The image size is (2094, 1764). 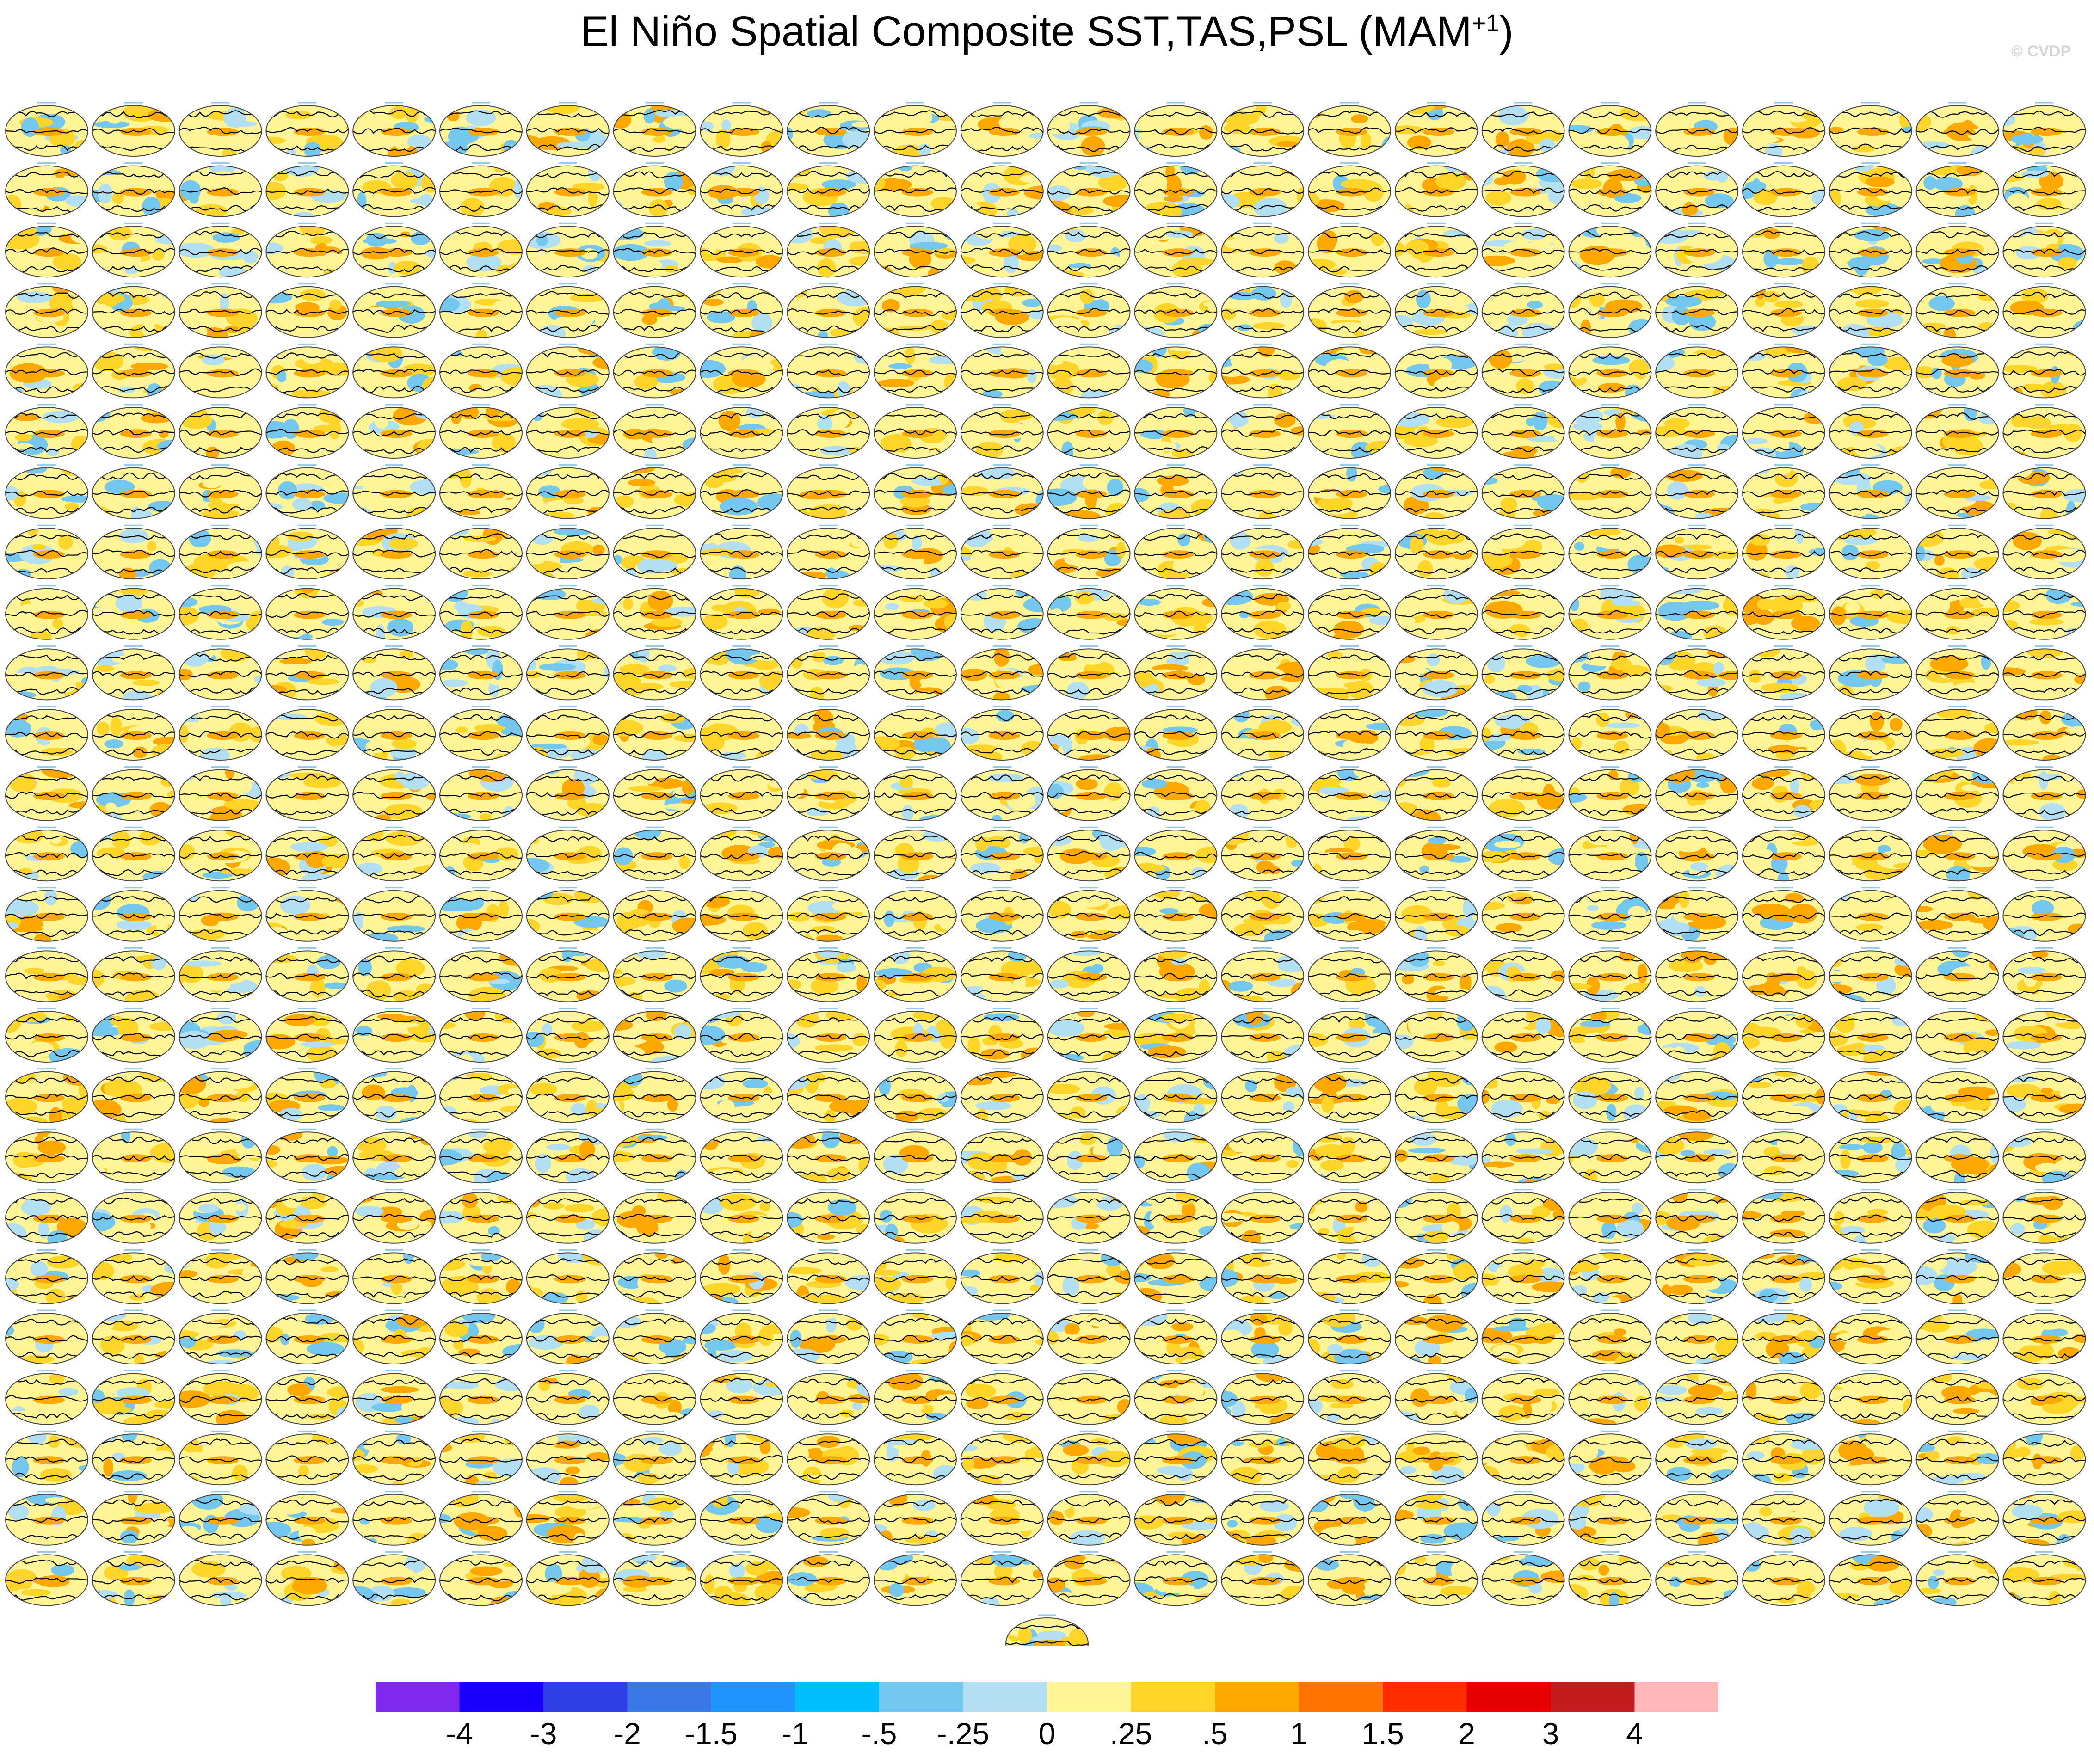 I want to click on title-close: ), so click(x=1506, y=31).